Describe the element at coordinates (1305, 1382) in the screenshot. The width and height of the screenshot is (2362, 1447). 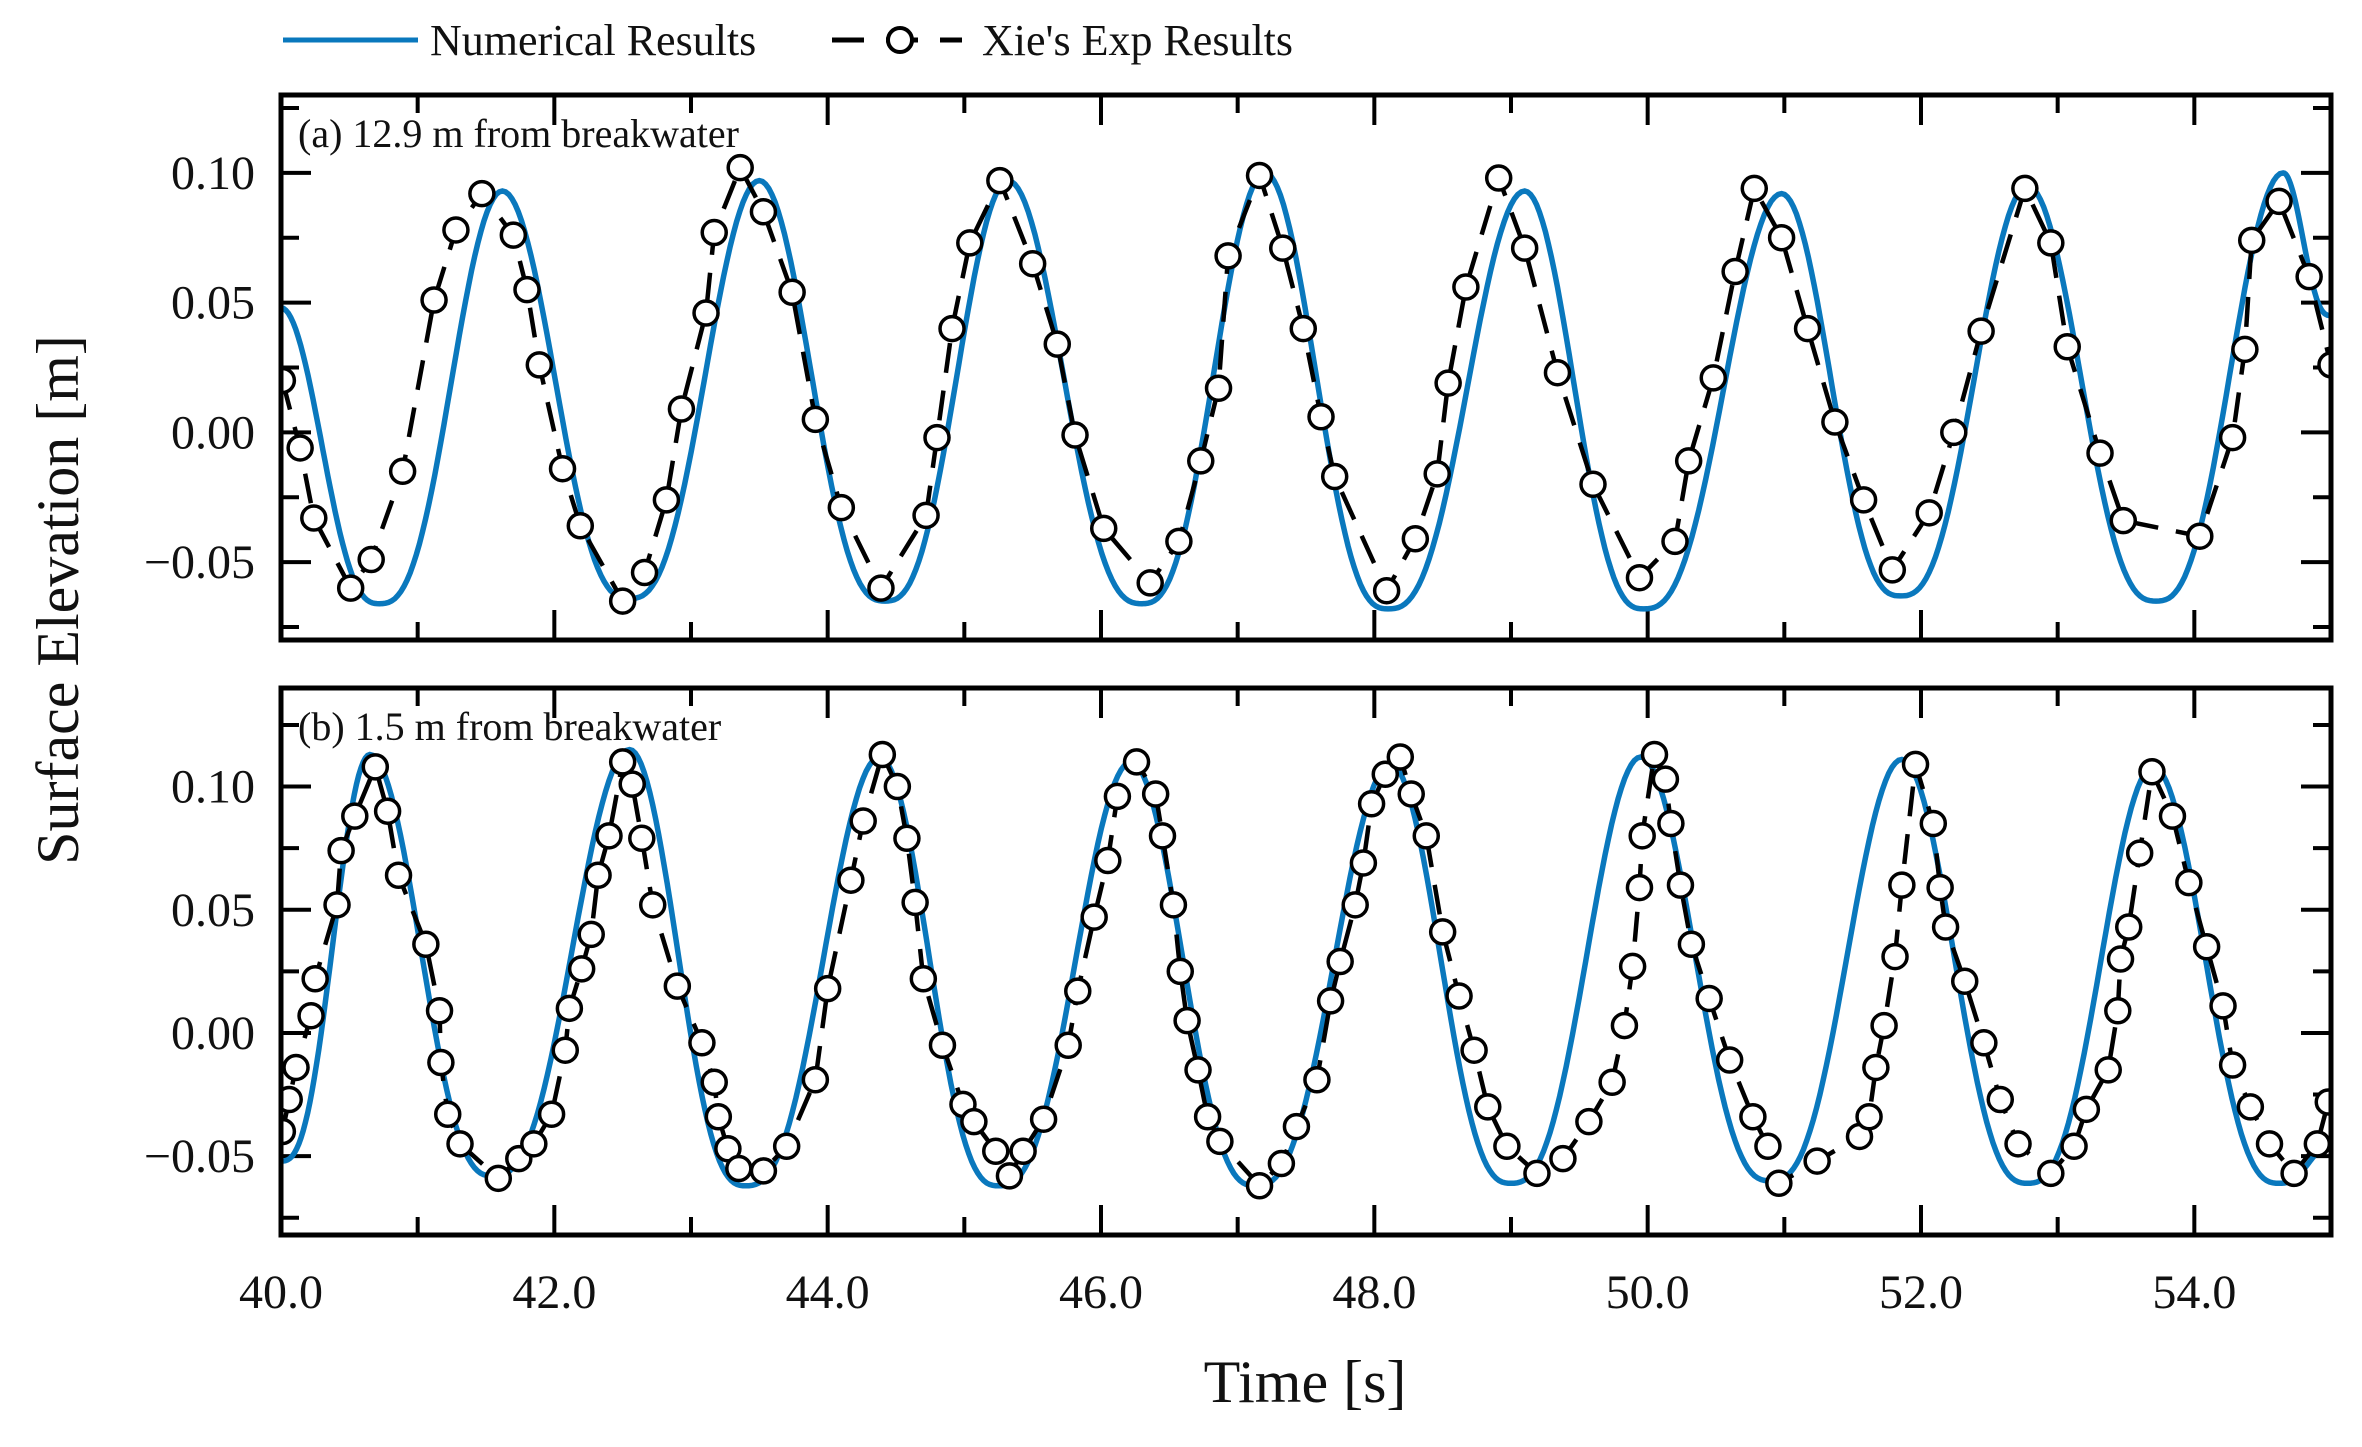
I see `x-axis-label: Time [s]` at that location.